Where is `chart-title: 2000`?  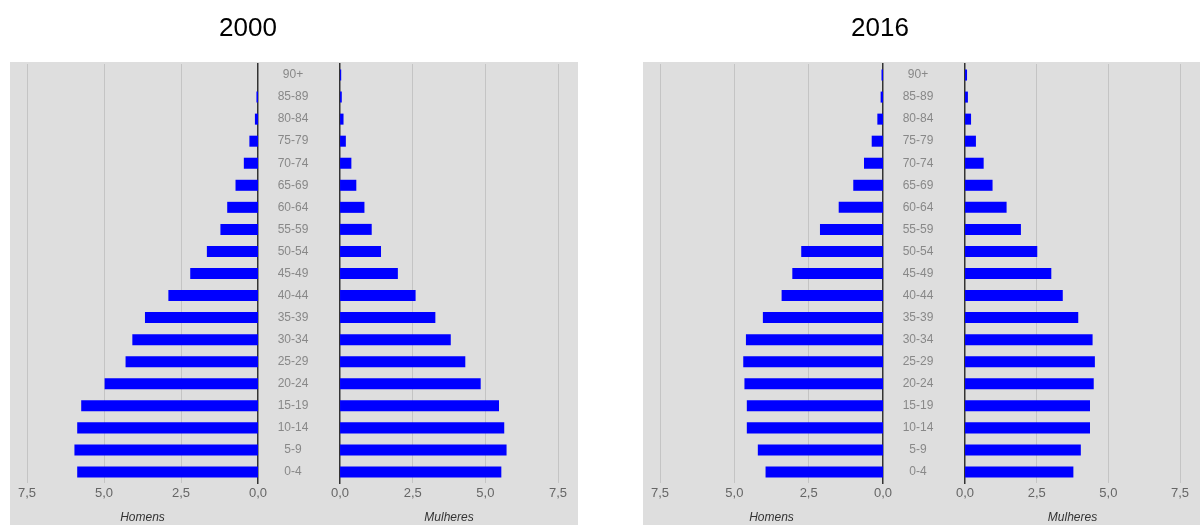 chart-title: 2000 is located at coordinates (248, 27).